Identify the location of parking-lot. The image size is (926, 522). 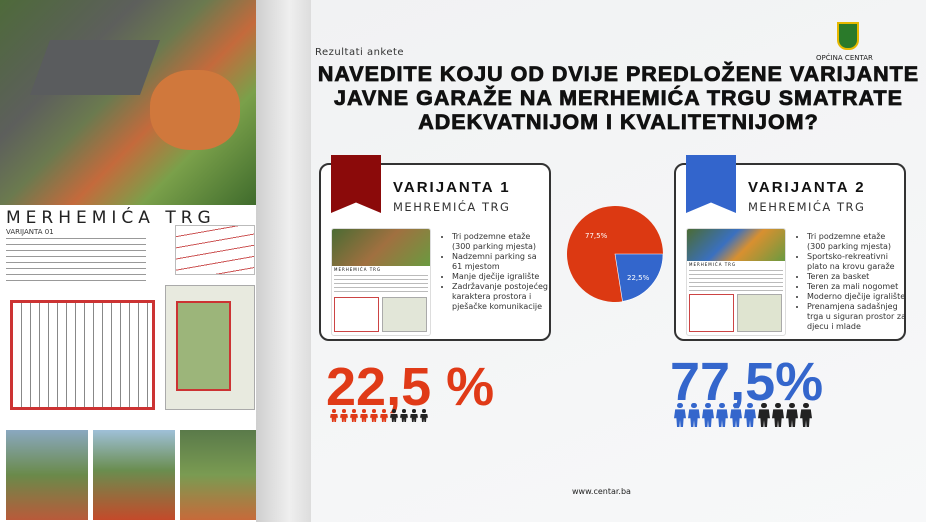
(95, 67).